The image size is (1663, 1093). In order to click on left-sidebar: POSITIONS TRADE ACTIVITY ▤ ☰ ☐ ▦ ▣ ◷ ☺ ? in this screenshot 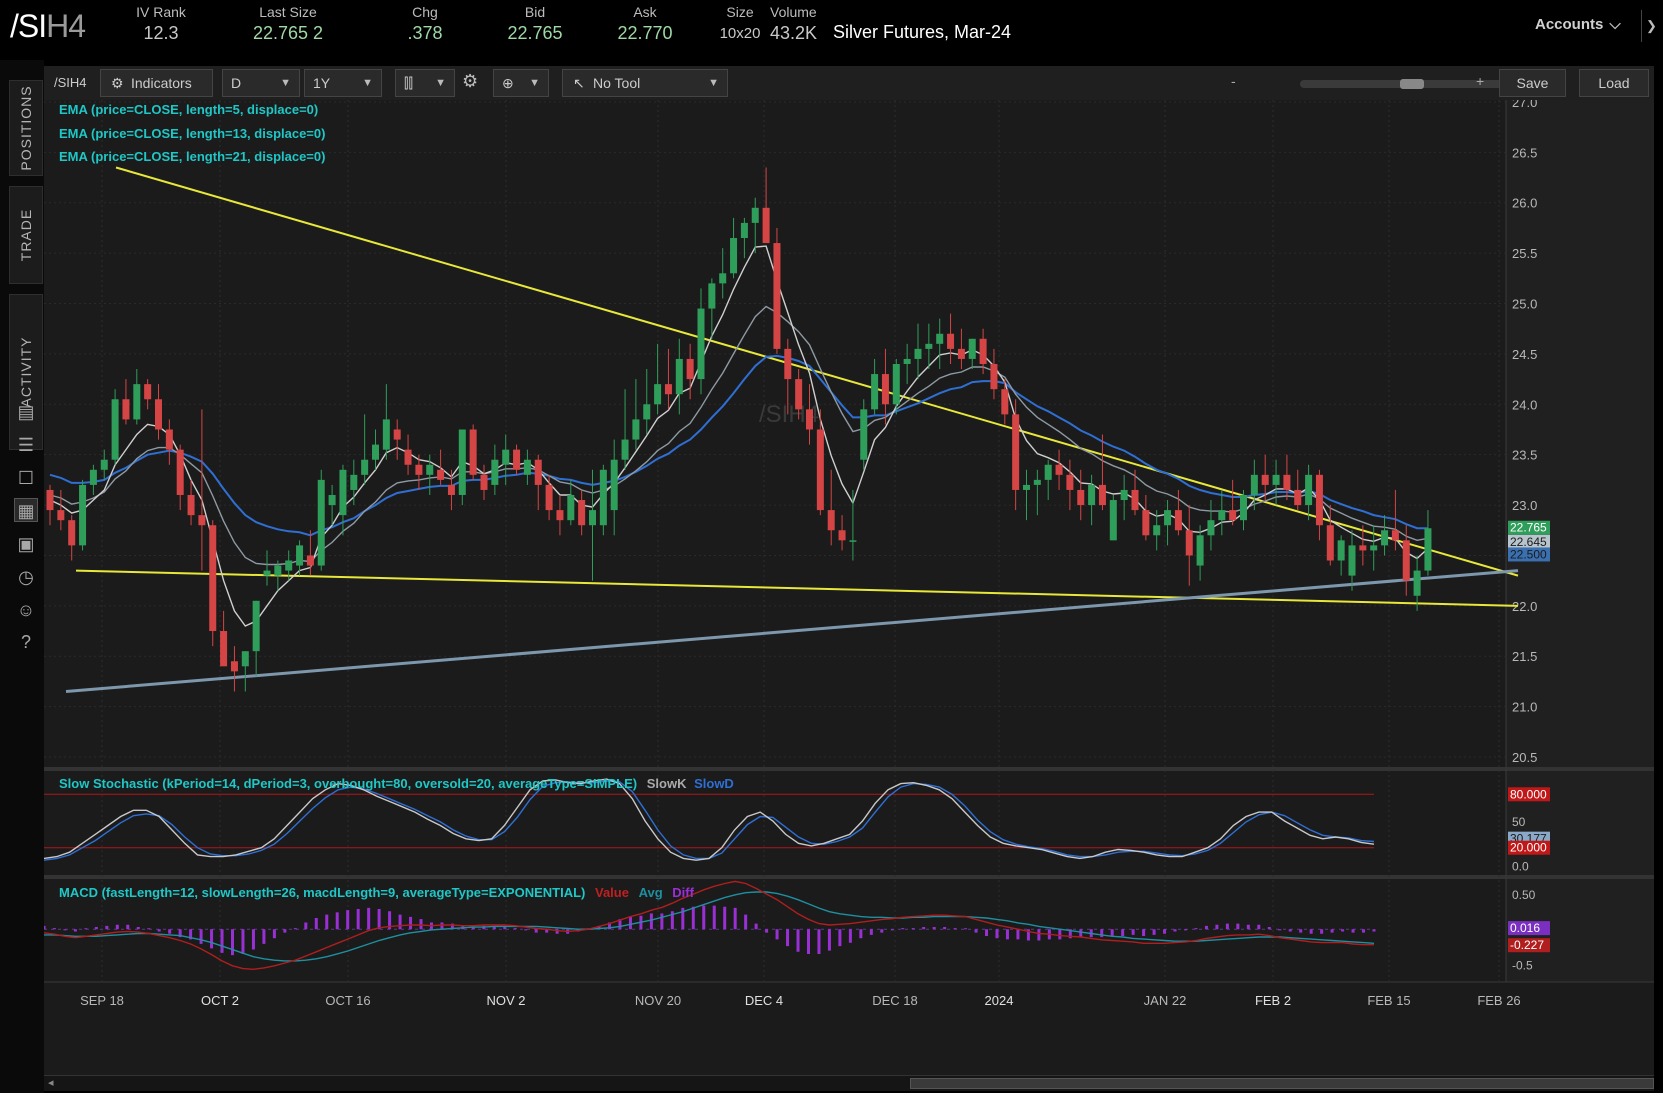, I will do `click(22, 576)`.